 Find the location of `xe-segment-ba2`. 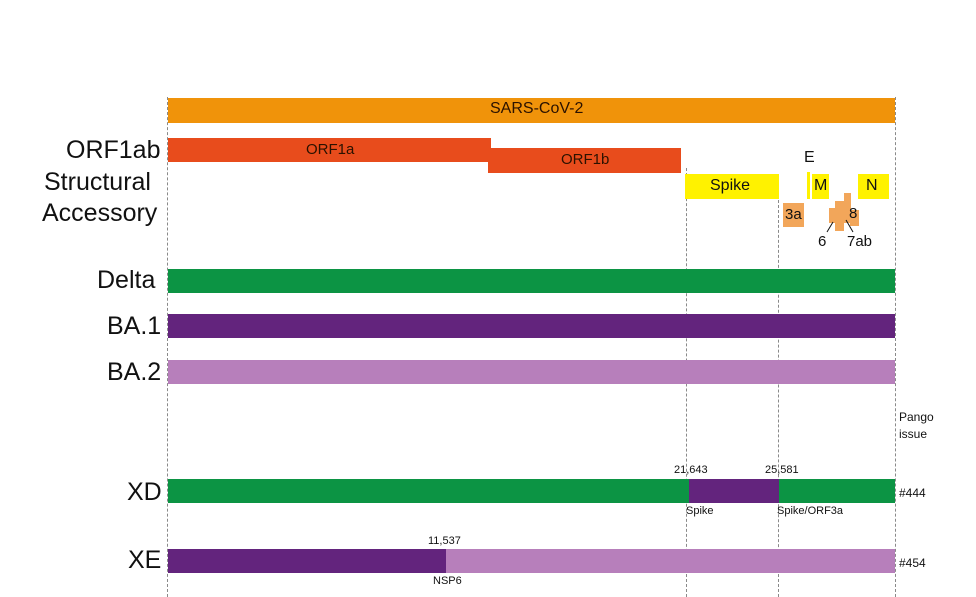

xe-segment-ba2 is located at coordinates (670, 561).